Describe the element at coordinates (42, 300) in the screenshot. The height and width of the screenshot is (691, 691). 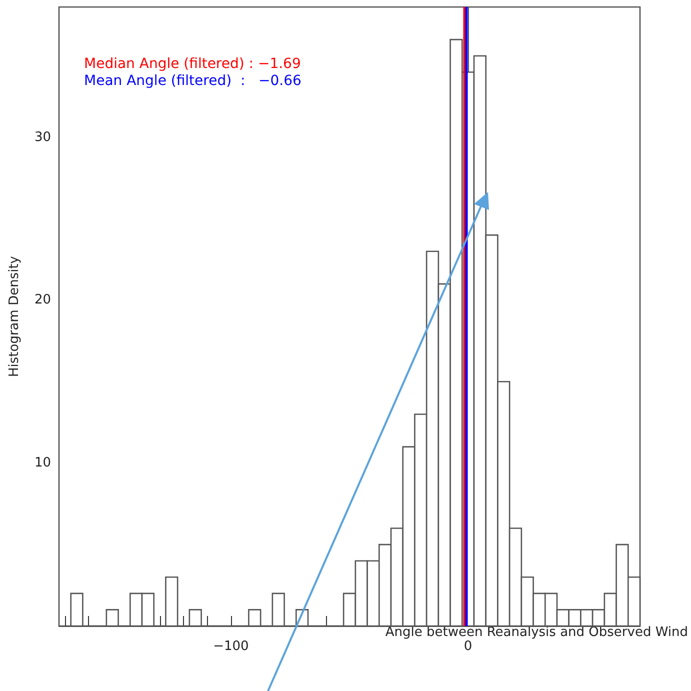
I see `y-tick-label: 20` at that location.